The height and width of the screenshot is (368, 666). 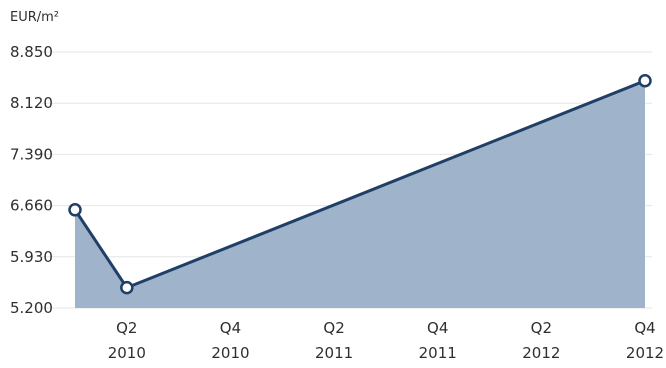 I want to click on y-tick-label: 8.850, so click(x=31, y=52).